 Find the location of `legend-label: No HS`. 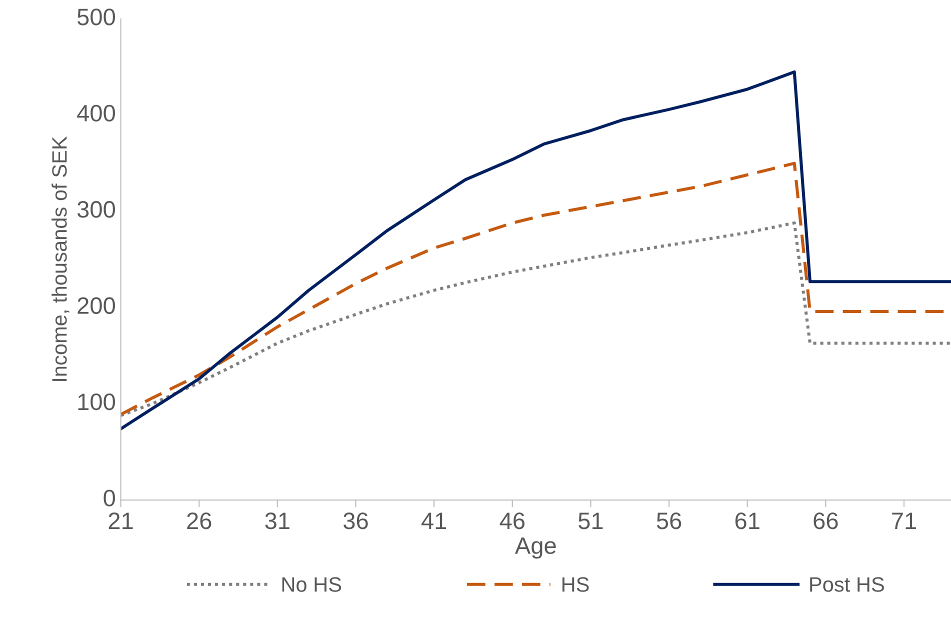

legend-label: No HS is located at coordinates (312, 584).